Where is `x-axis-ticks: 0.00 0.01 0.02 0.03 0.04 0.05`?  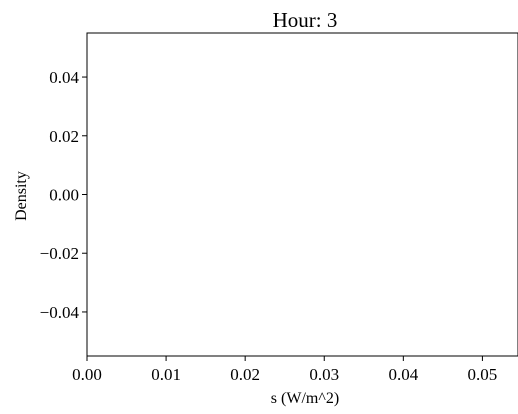
x-axis-ticks: 0.00 0.01 0.02 0.03 0.04 0.05 is located at coordinates (284, 370).